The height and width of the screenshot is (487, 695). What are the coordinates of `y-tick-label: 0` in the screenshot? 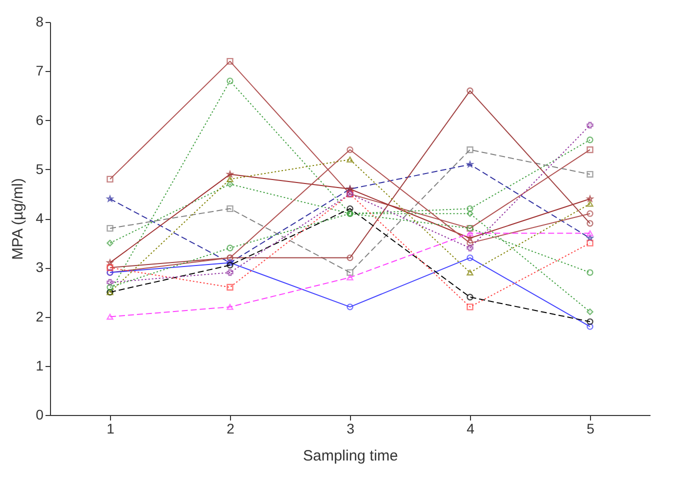 It's located at (40, 414).